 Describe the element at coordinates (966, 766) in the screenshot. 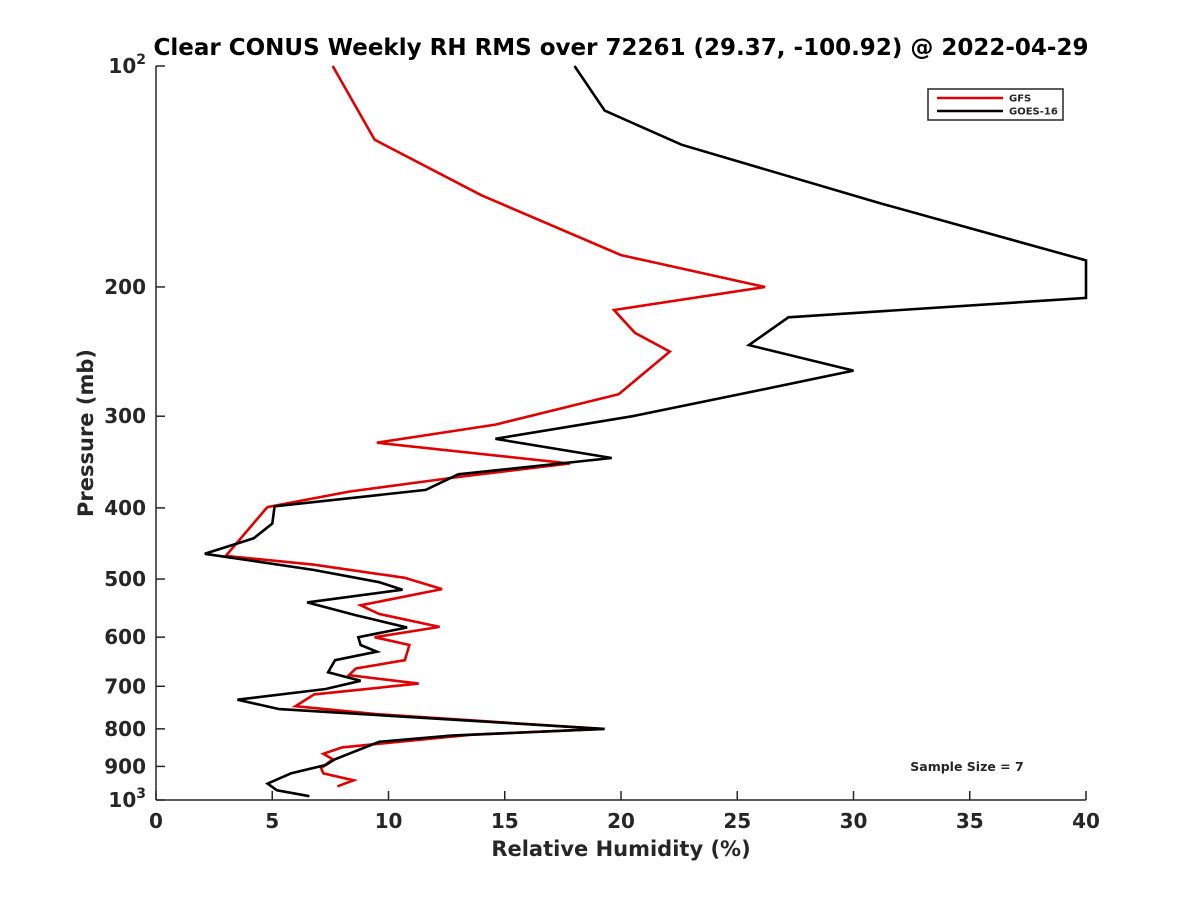

I see `sample-size-annotation: Sample Size = 7` at that location.